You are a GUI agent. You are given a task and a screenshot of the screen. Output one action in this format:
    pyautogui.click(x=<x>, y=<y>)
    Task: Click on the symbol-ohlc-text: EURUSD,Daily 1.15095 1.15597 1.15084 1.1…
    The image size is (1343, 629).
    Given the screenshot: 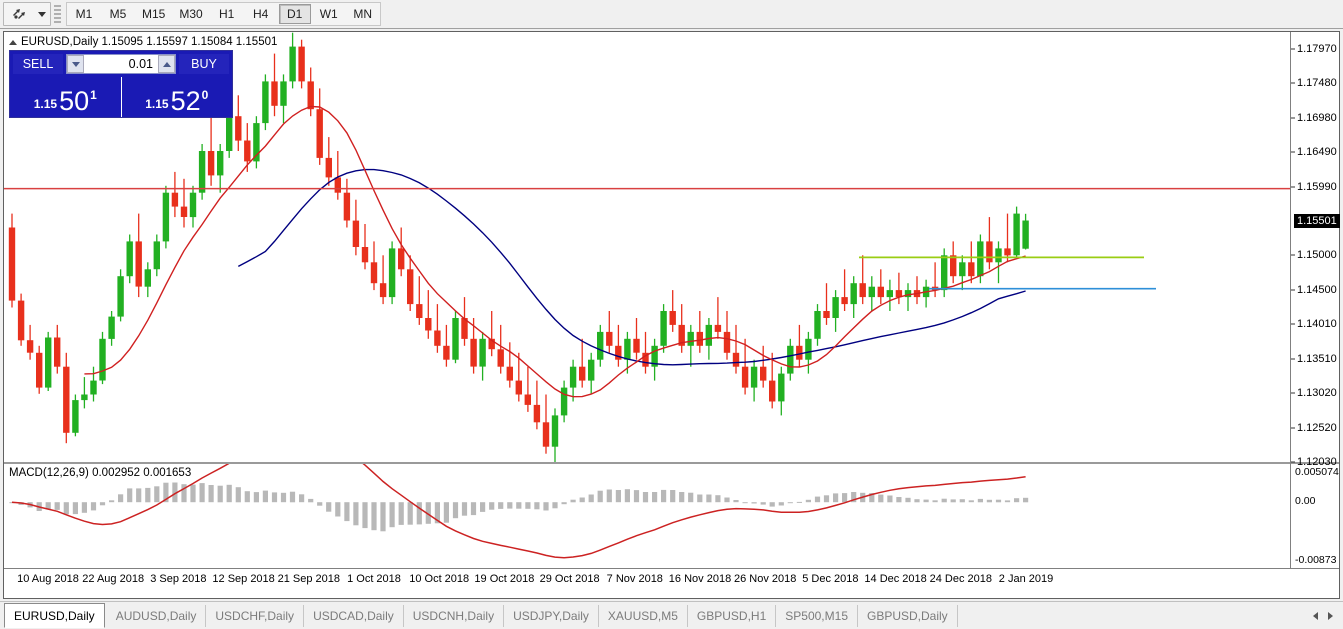 What is the action you would take?
    pyautogui.click(x=149, y=42)
    